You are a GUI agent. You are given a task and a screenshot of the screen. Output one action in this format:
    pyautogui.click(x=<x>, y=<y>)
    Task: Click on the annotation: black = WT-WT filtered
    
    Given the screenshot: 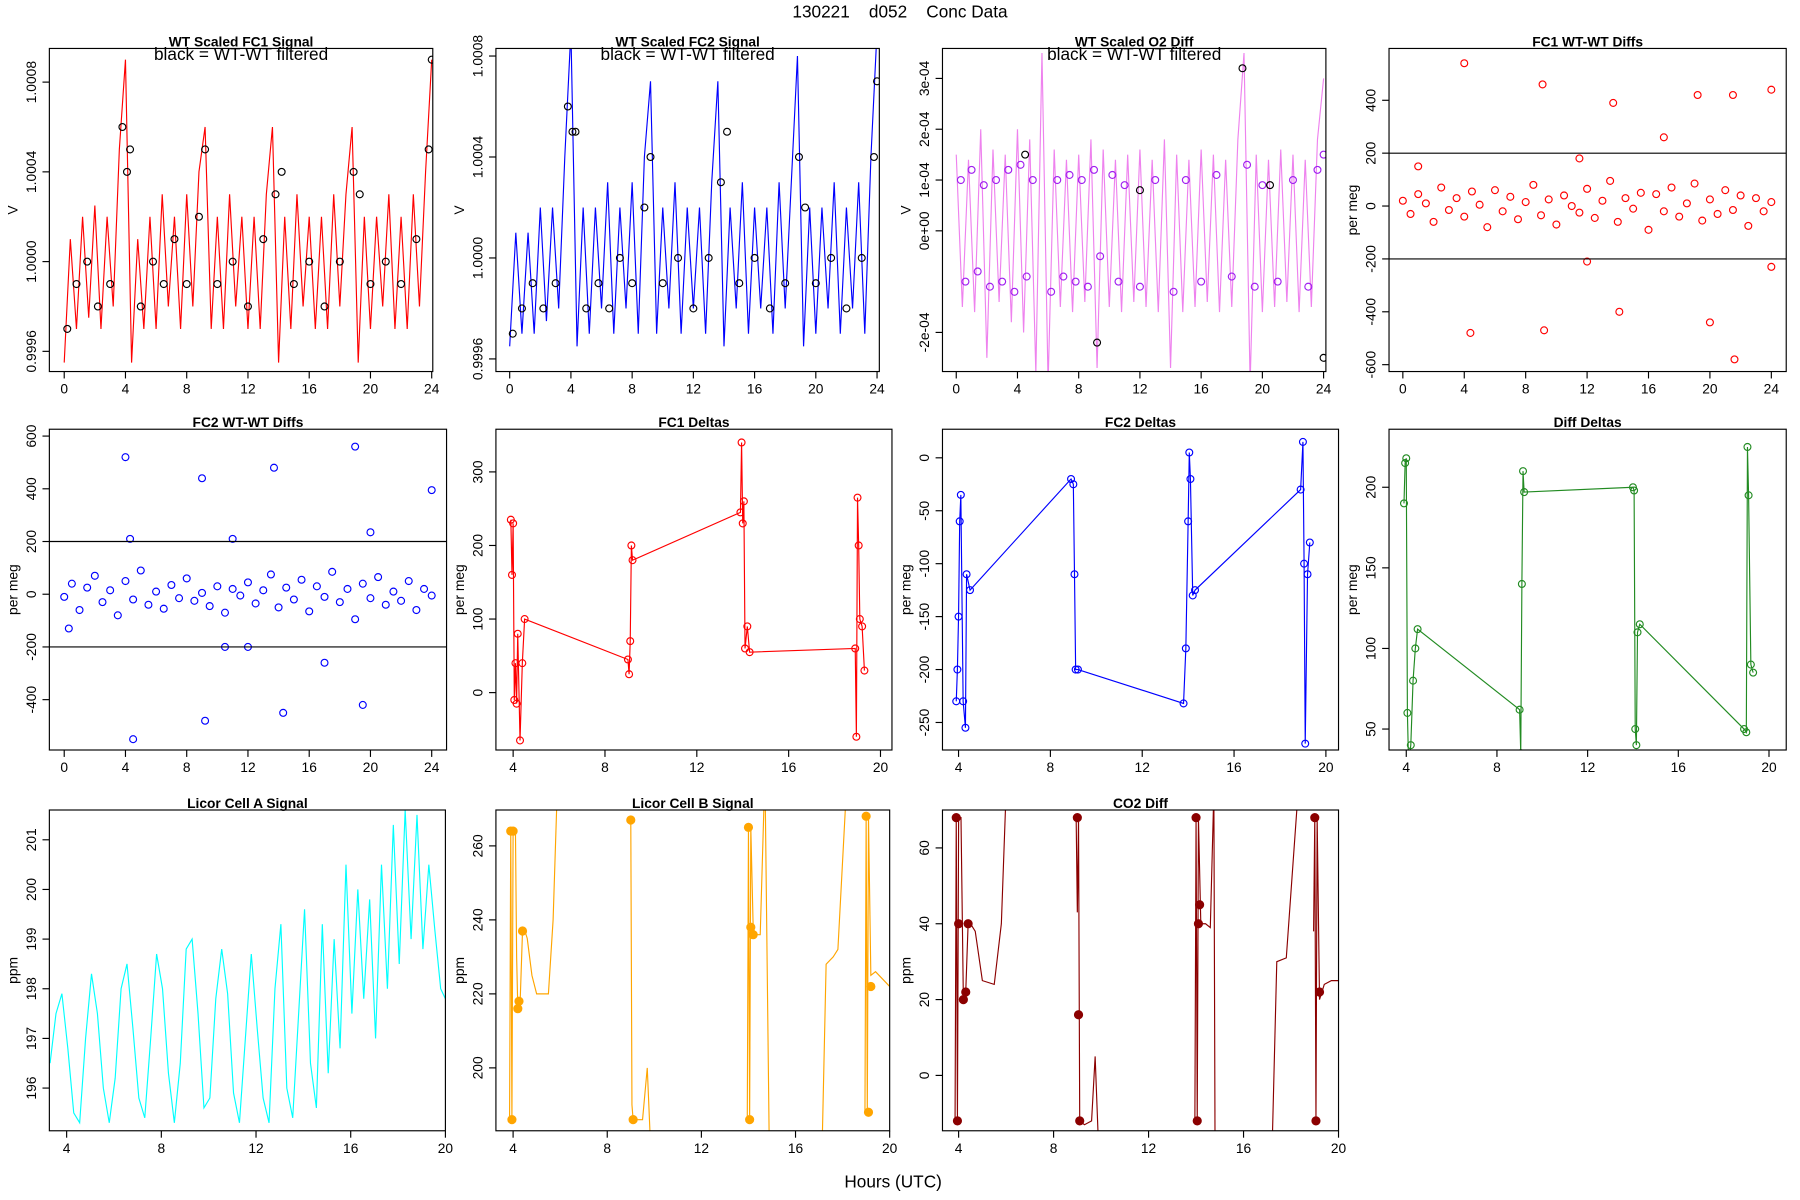 What is the action you would take?
    pyautogui.click(x=1134, y=54)
    